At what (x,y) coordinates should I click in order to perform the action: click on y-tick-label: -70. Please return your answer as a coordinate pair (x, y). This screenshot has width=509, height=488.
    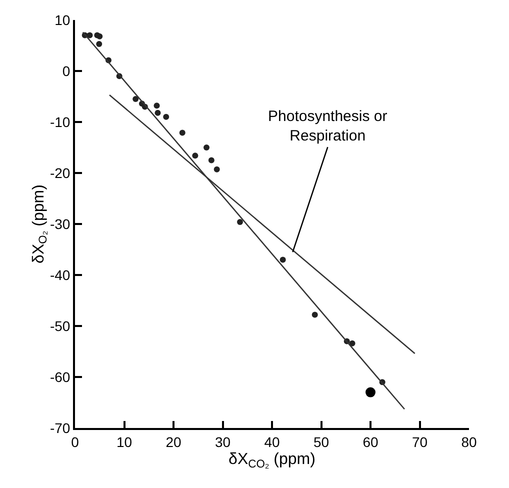
    Looking at the image, I should click on (60, 428).